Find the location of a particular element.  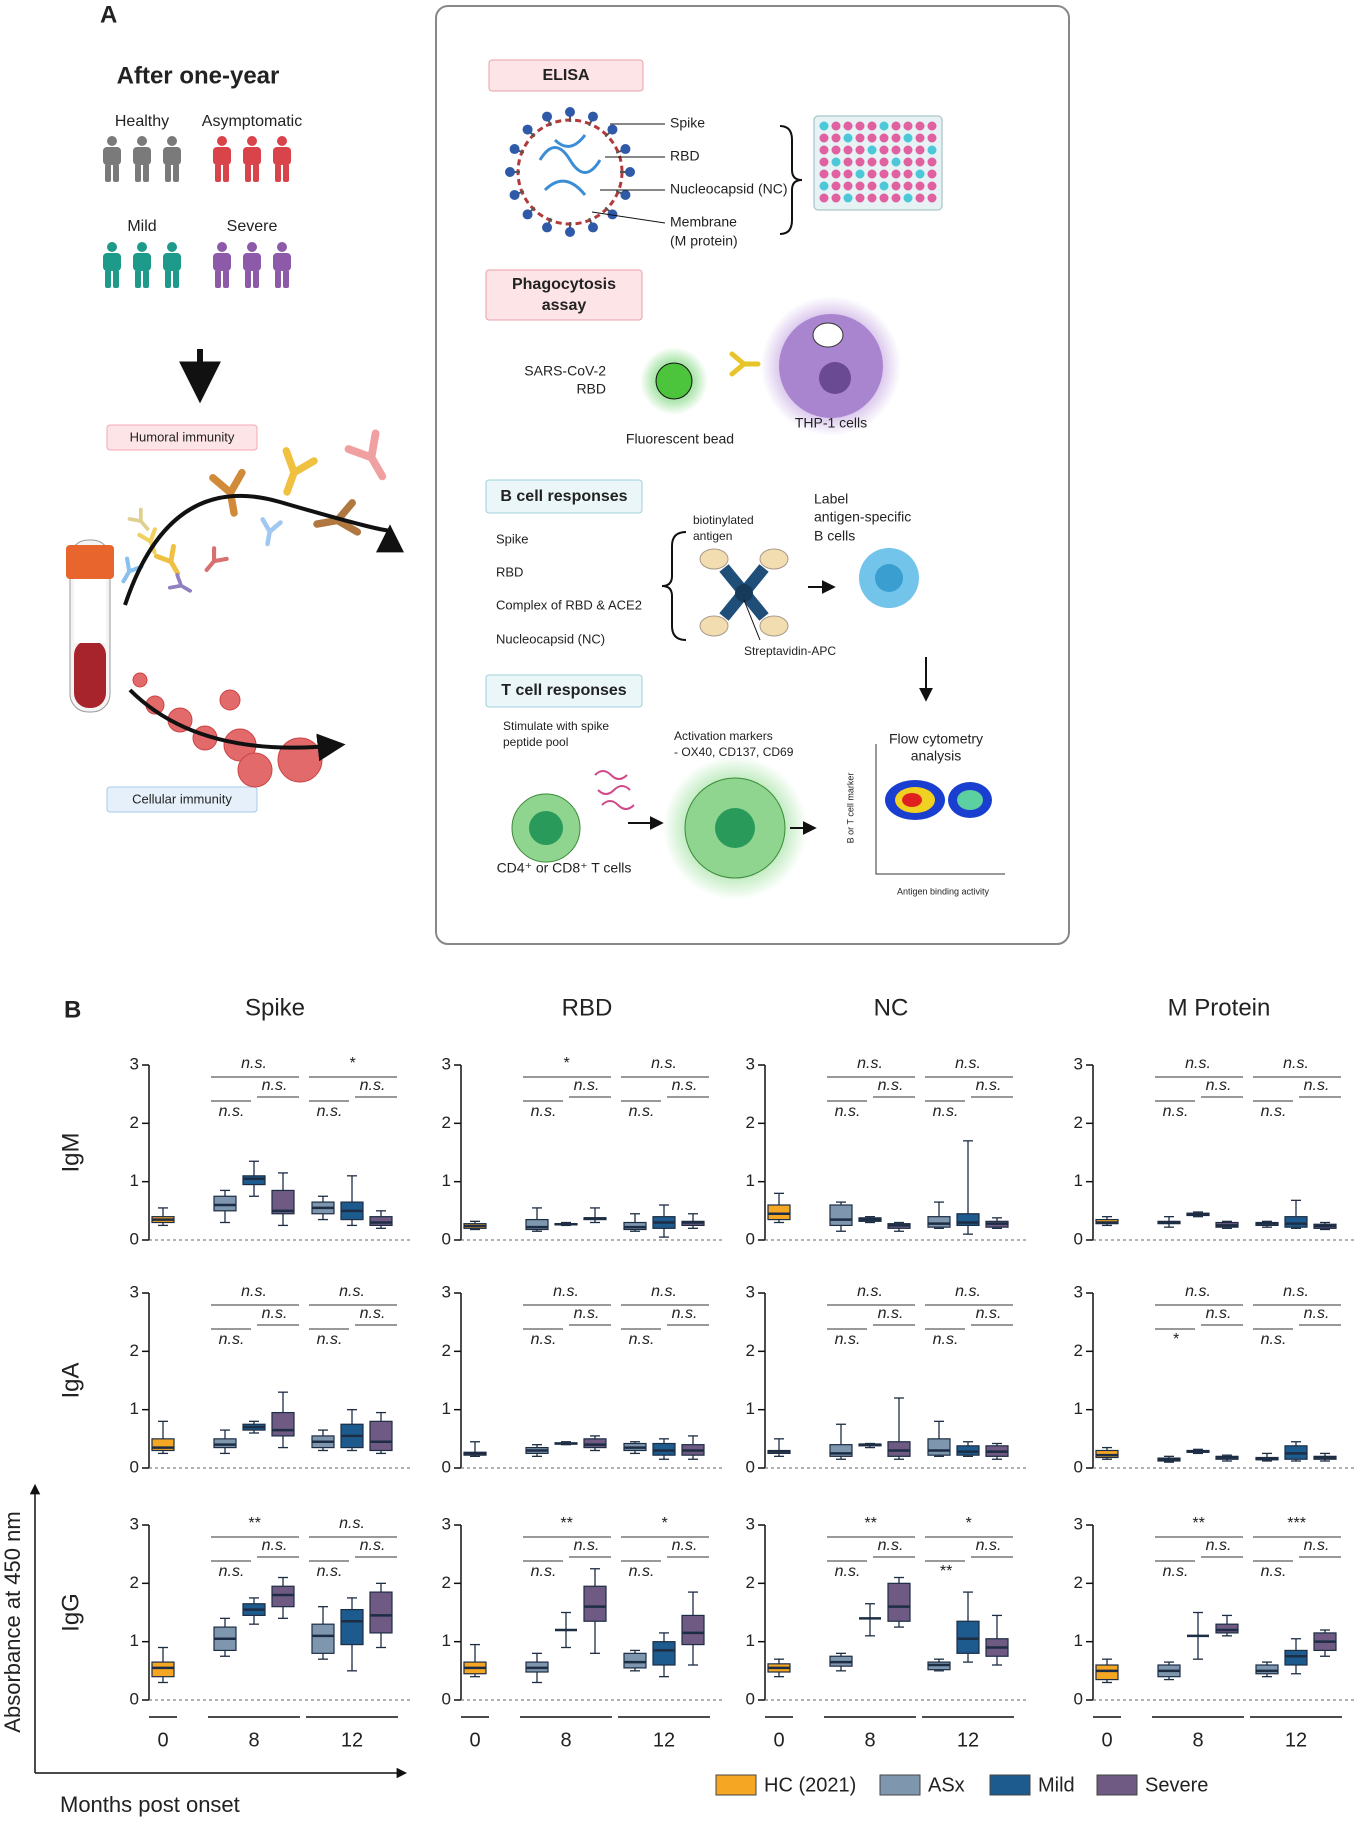

t-cell is located at coordinates (546, 828).